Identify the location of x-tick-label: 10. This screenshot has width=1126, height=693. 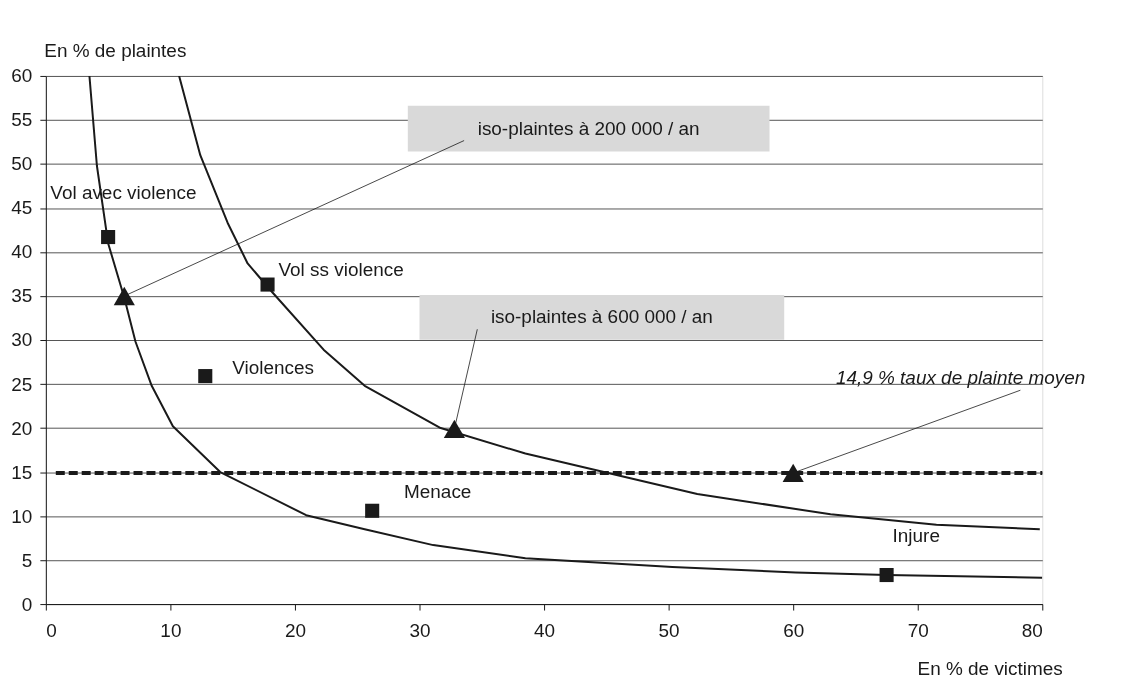
(171, 631).